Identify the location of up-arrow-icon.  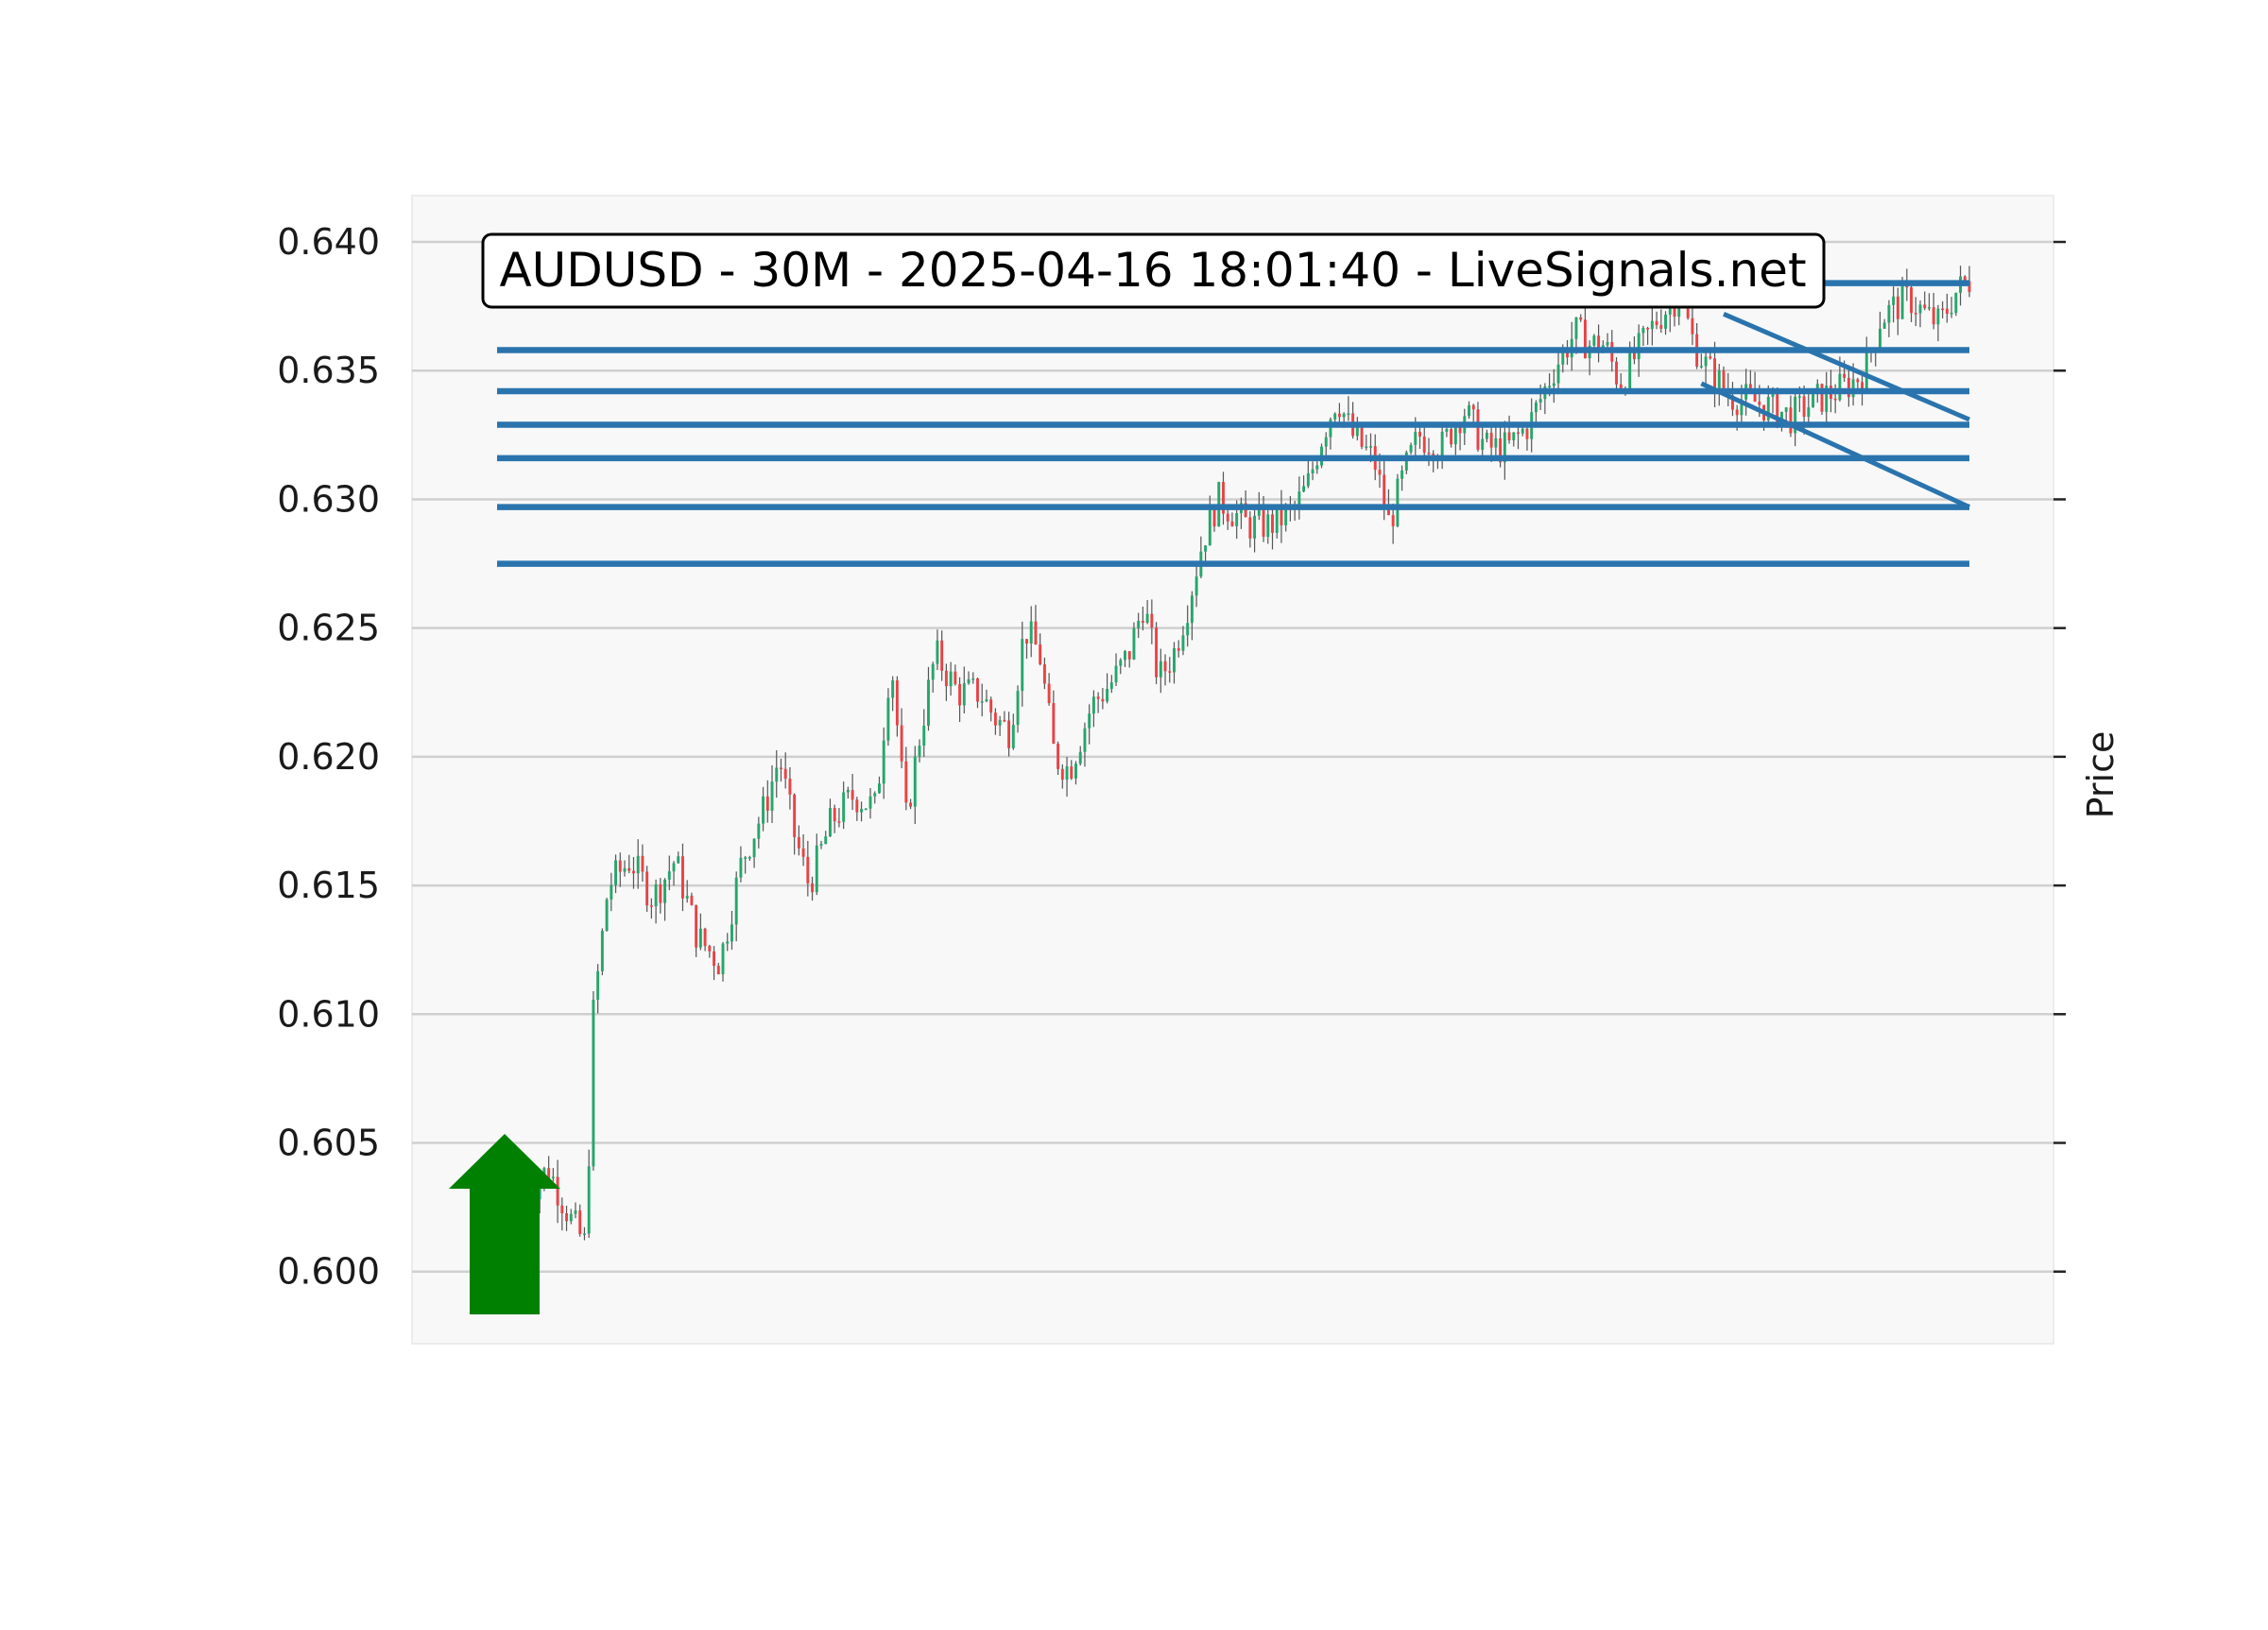
(504, 1224).